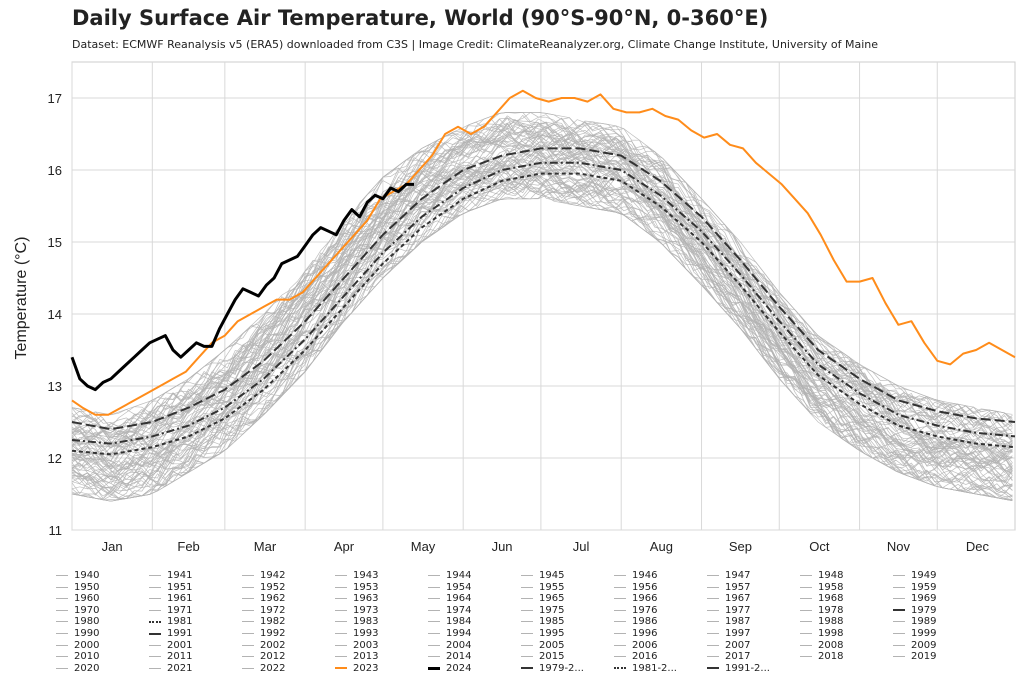  What do you see at coordinates (821, 575) in the screenshot?
I see `legend-item: 1948` at bounding box center [821, 575].